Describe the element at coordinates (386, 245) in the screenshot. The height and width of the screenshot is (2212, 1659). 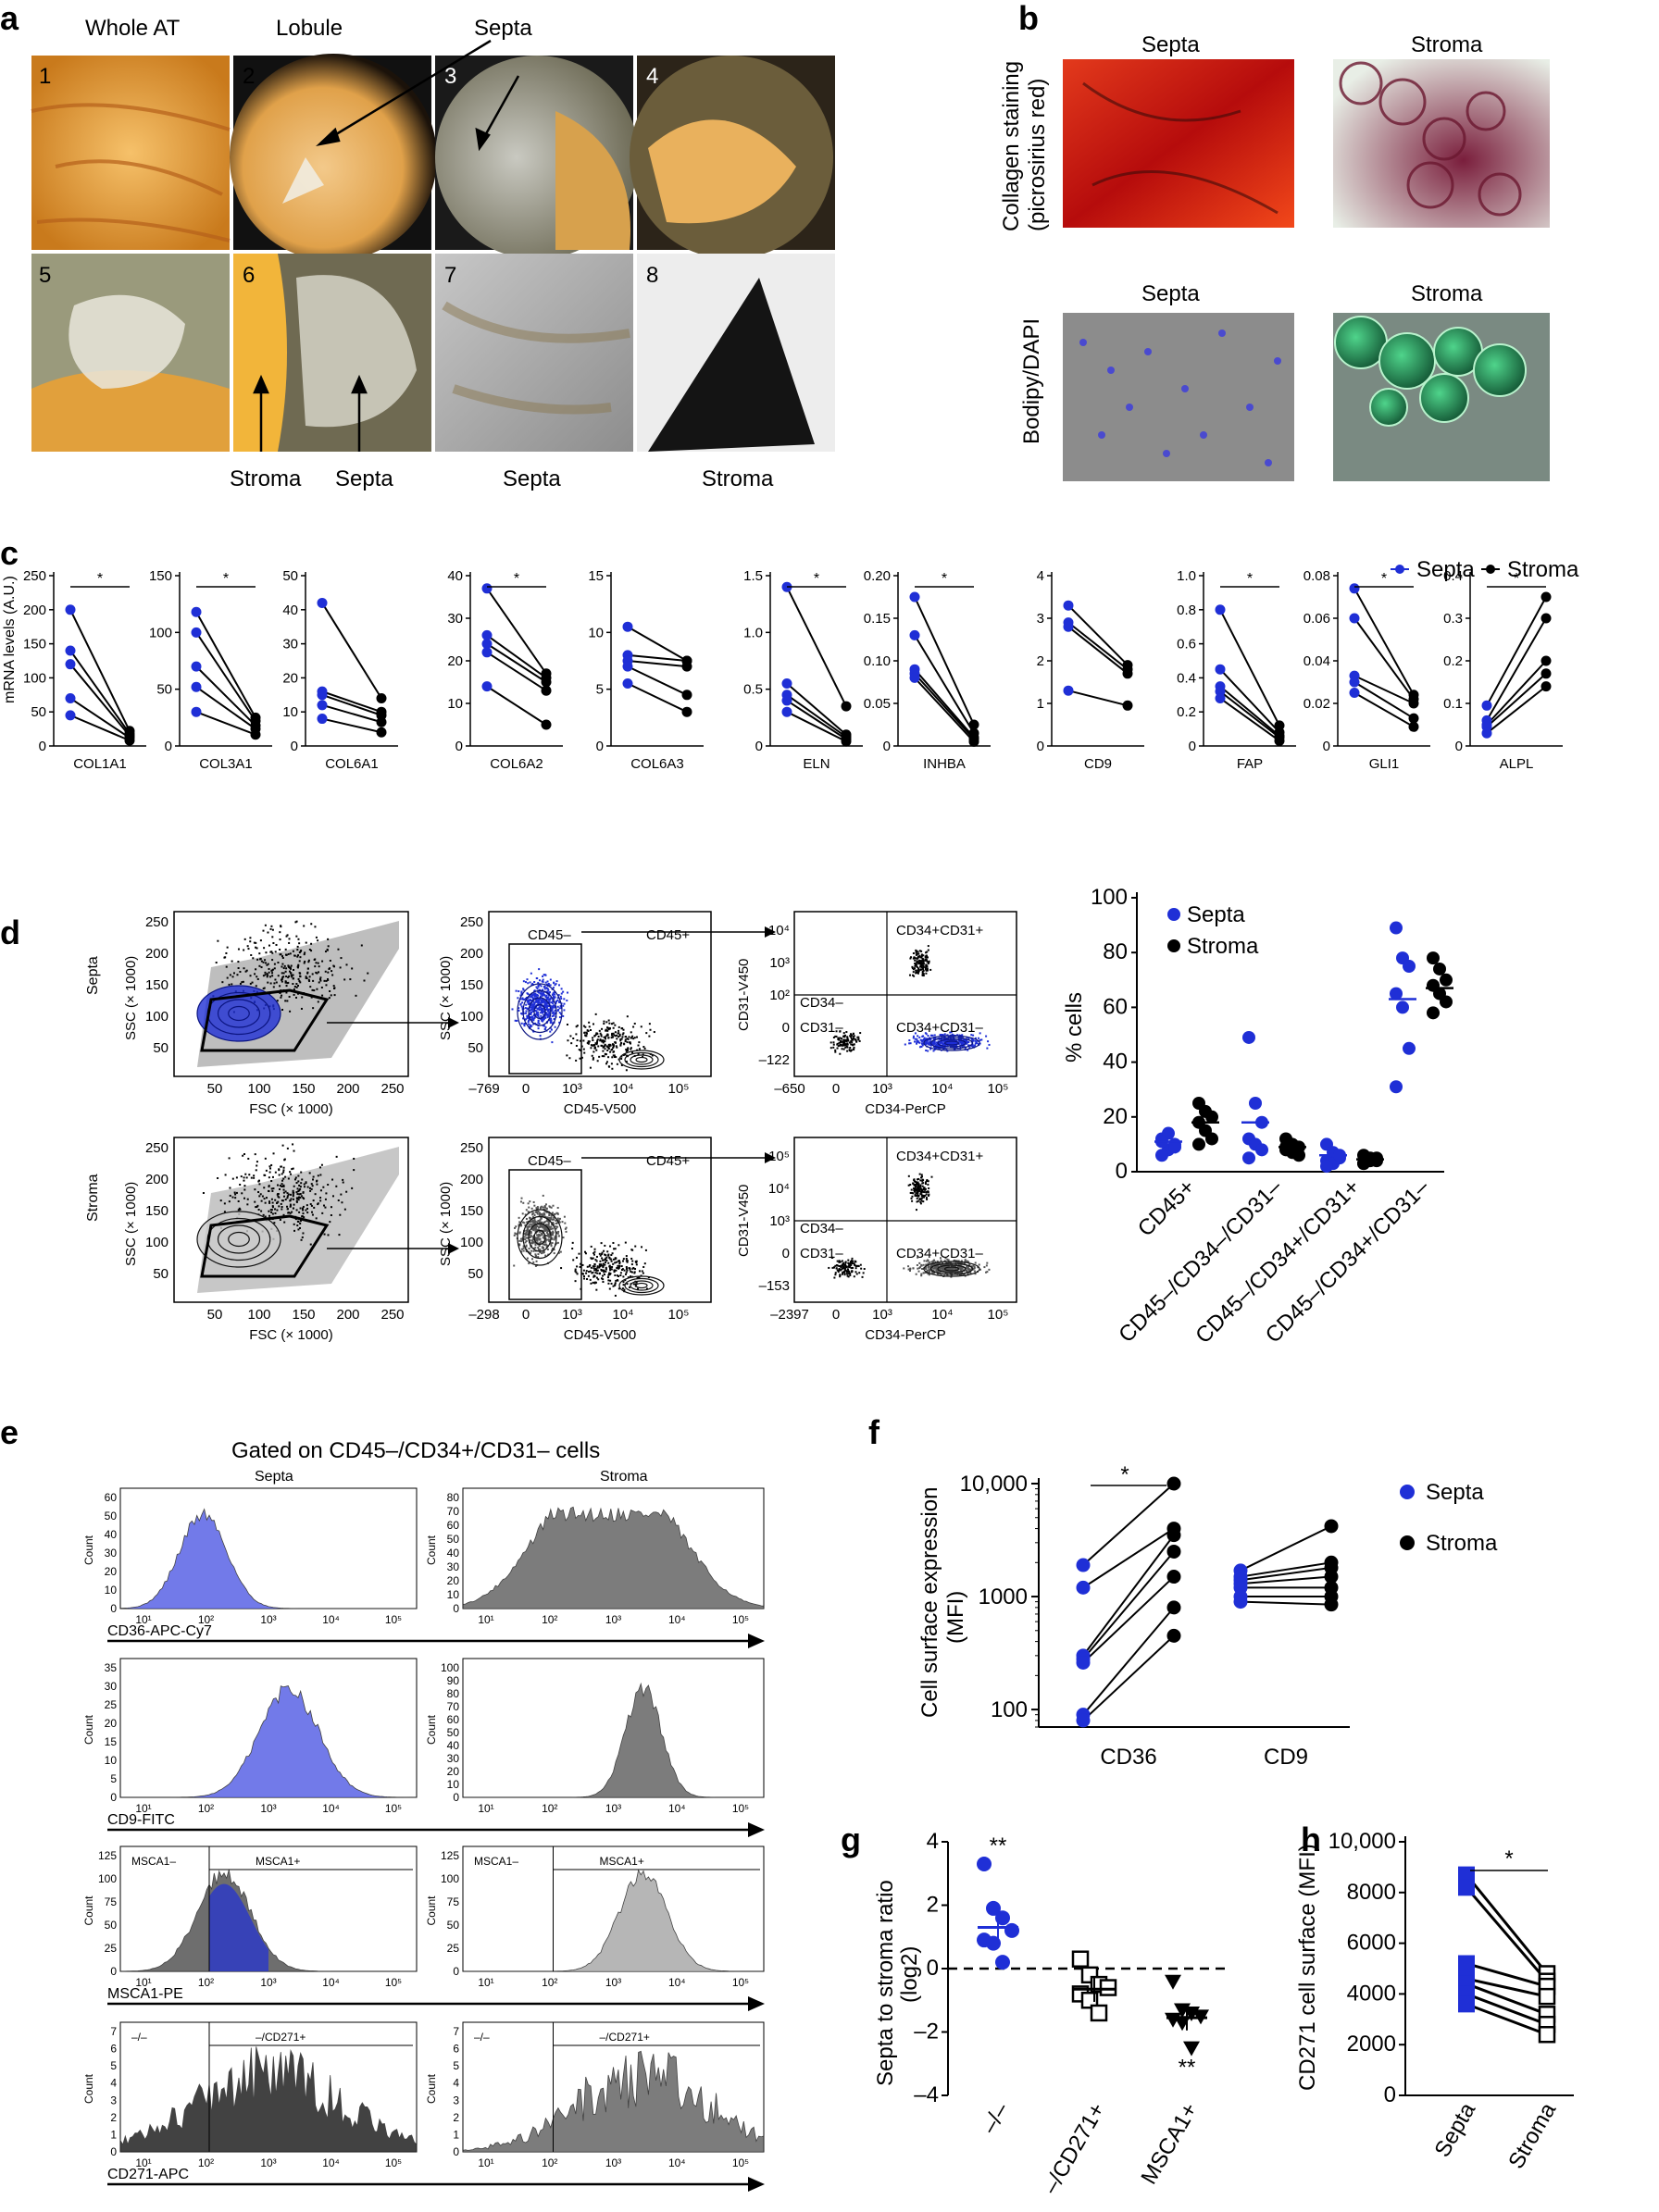
I see `arrows-a` at that location.